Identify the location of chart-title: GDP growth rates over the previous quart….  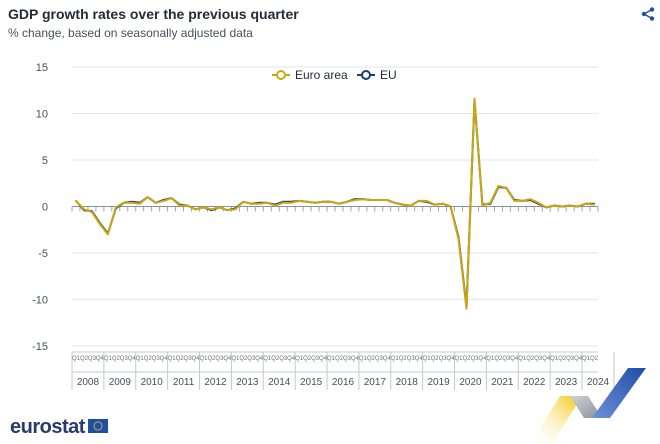
(153, 14).